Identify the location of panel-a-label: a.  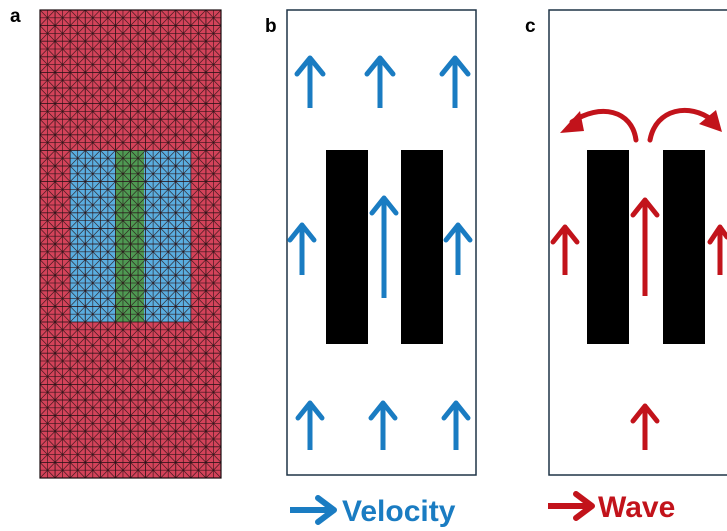
(15, 16).